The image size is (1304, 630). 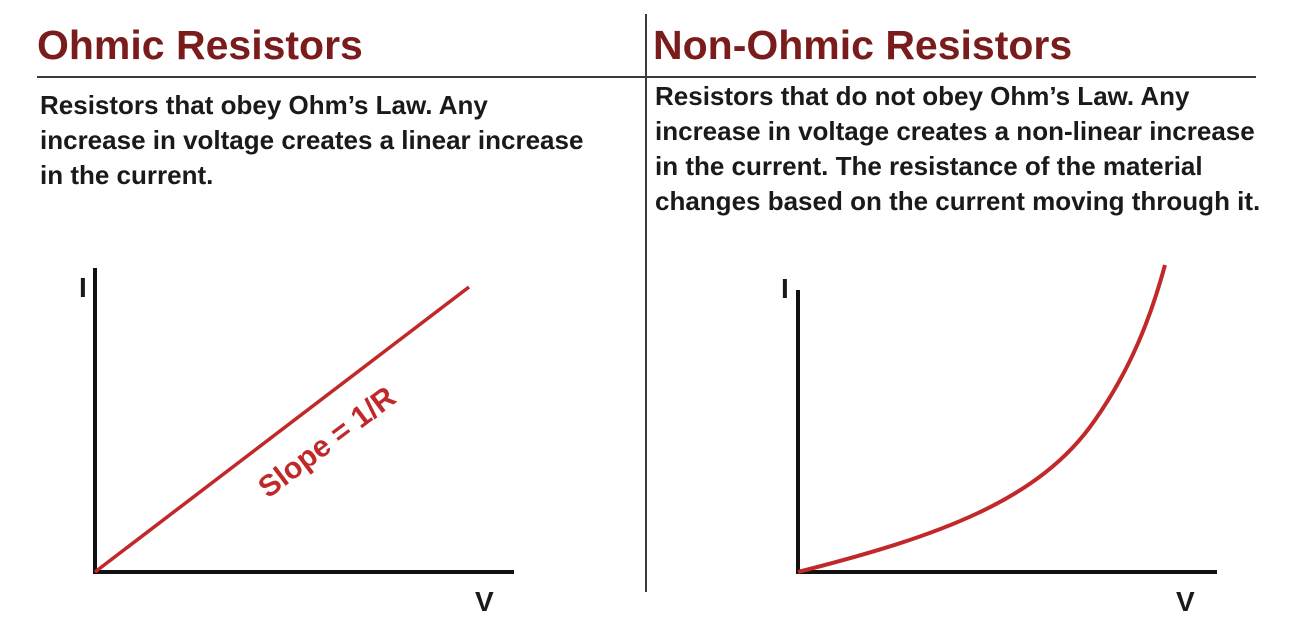 What do you see at coordinates (863, 45) in the screenshot?
I see `non-ohmic-title: Non-Ohmic Resistors` at bounding box center [863, 45].